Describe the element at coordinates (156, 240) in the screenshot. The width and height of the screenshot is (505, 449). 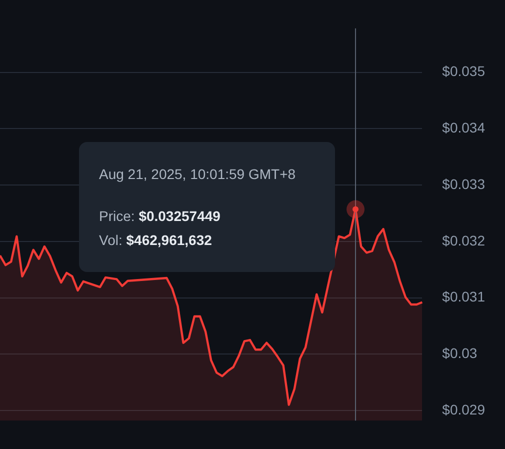
I see `annotation: Vol: $462,961,632` at that location.